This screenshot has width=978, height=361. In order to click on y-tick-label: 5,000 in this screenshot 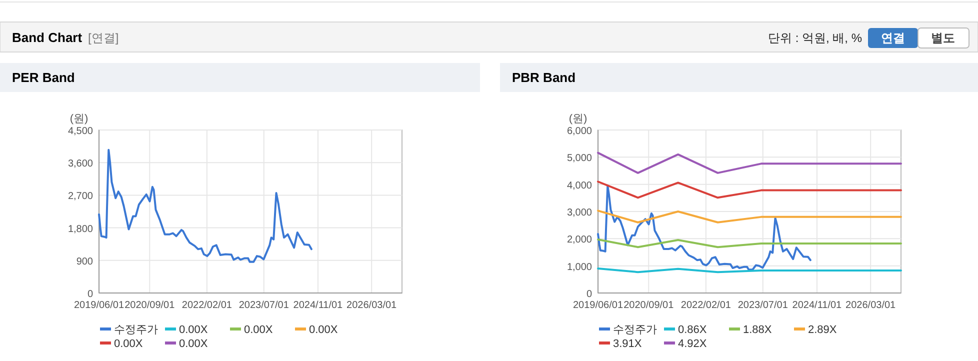, I will do `click(579, 158)`.